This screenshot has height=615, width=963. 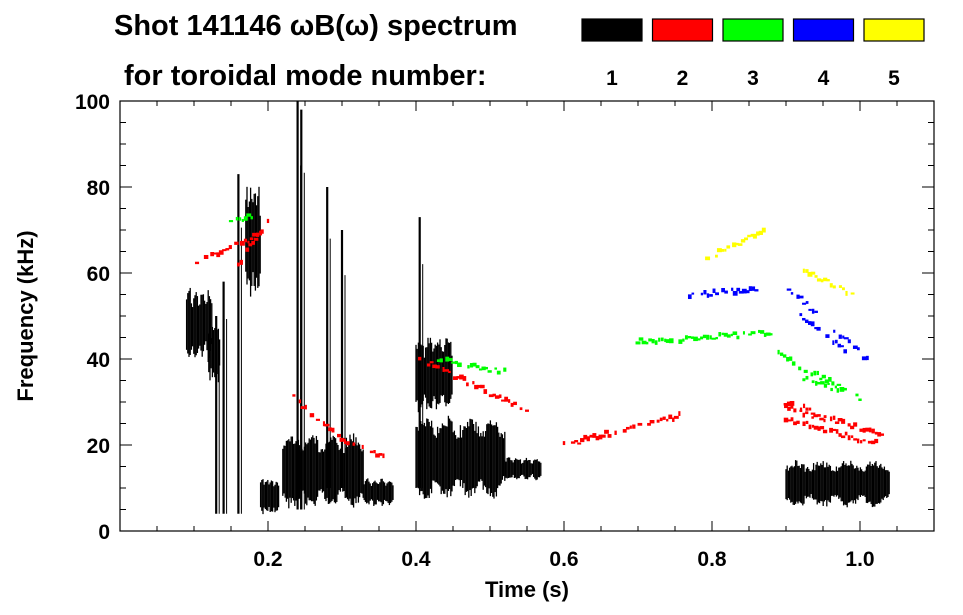 What do you see at coordinates (316, 26) in the screenshot?
I see `chart-title-line1: Shot 141146 ωB(ω) spectrum` at bounding box center [316, 26].